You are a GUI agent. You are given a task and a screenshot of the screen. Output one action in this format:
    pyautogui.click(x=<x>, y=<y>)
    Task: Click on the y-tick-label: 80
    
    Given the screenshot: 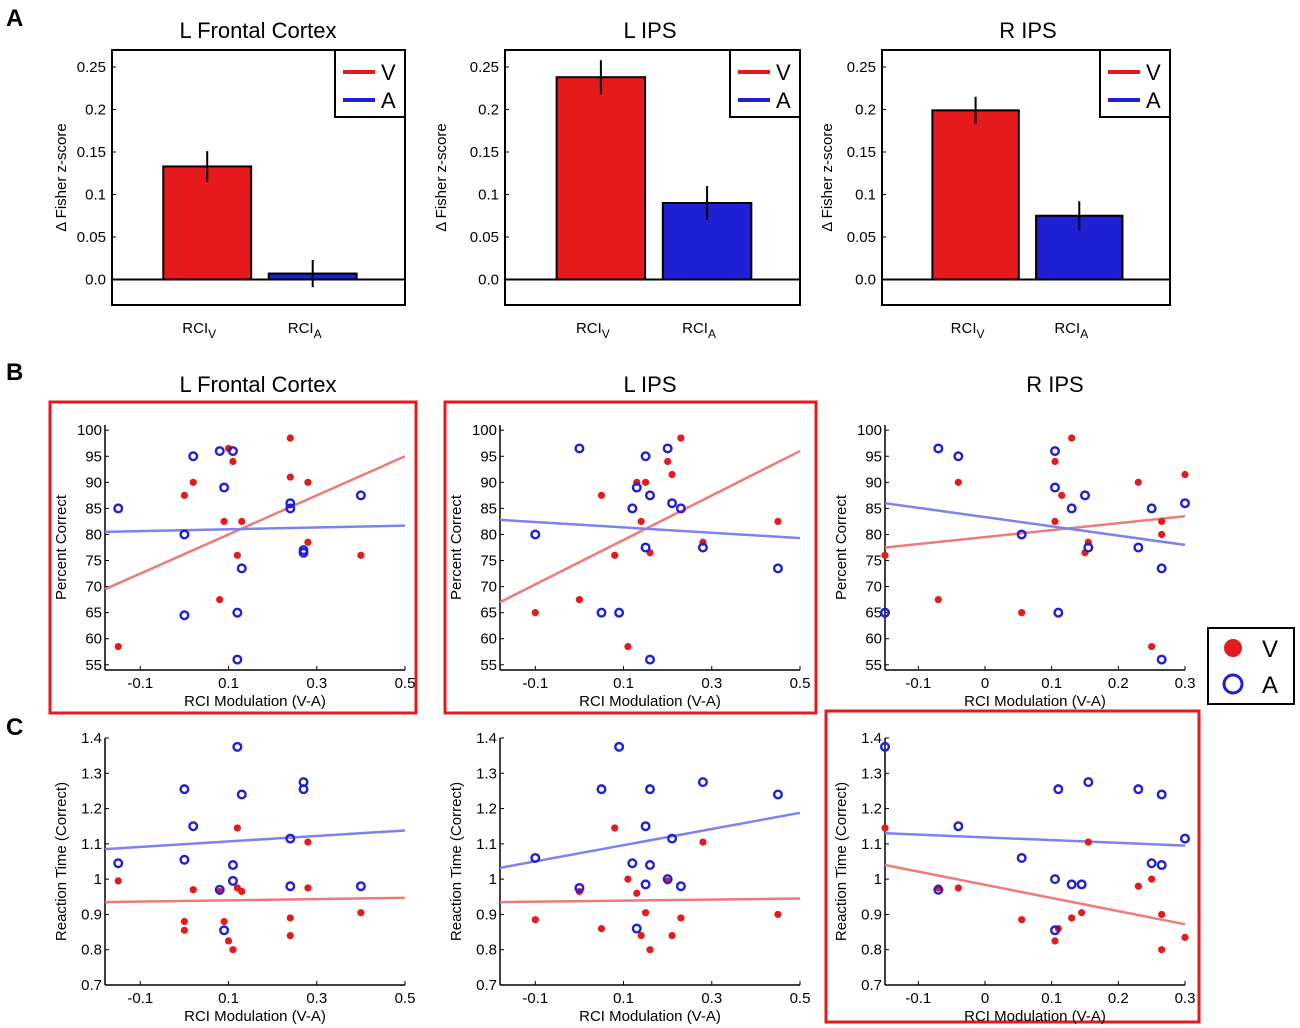 What is the action you would take?
    pyautogui.click(x=873, y=534)
    